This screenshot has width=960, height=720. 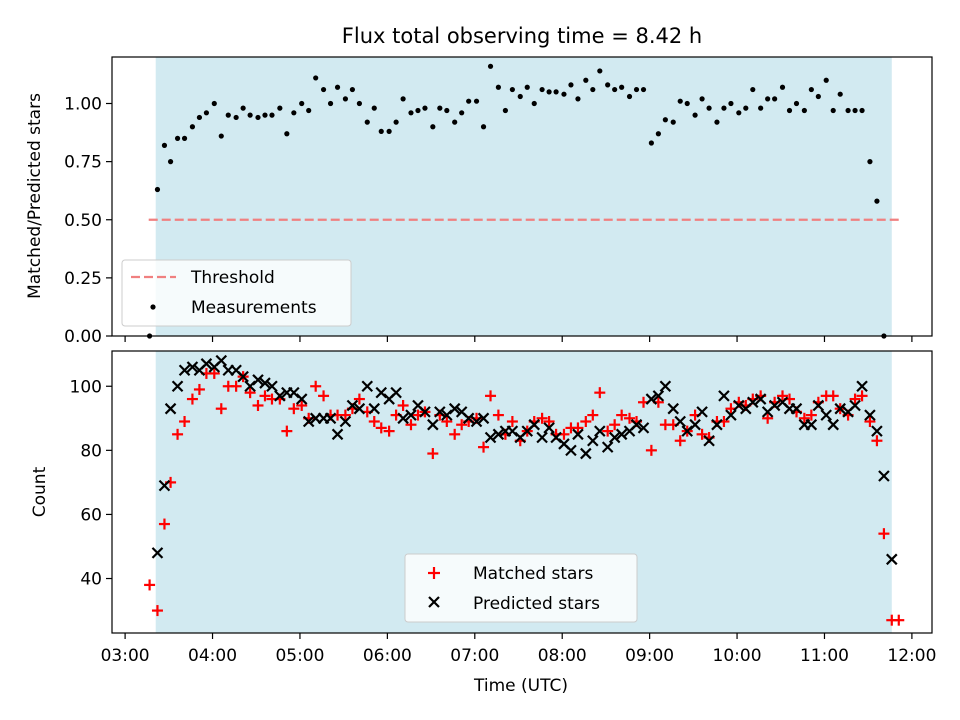 I want to click on x-tick-label: 09:00, so click(x=649, y=656).